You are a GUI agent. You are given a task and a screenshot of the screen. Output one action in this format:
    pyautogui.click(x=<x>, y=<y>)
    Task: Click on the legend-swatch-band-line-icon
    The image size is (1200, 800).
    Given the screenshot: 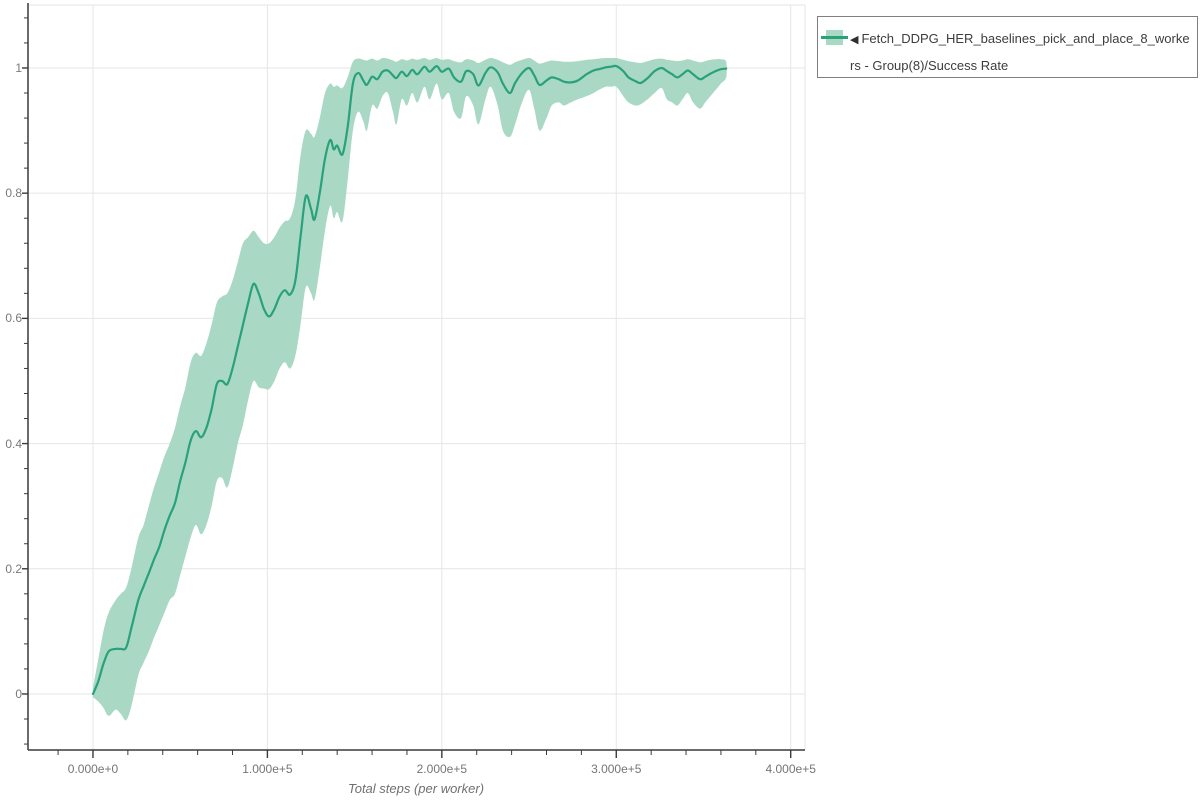 What is the action you would take?
    pyautogui.click(x=834, y=37)
    